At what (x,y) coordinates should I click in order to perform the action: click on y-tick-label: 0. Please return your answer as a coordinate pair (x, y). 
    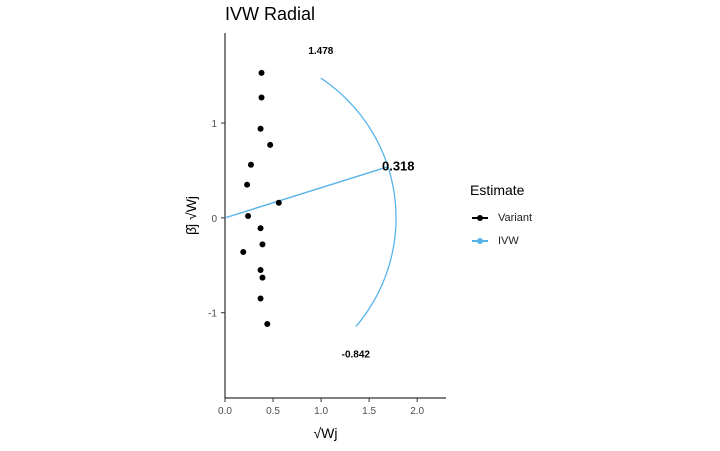
    Looking at the image, I should click on (214, 219).